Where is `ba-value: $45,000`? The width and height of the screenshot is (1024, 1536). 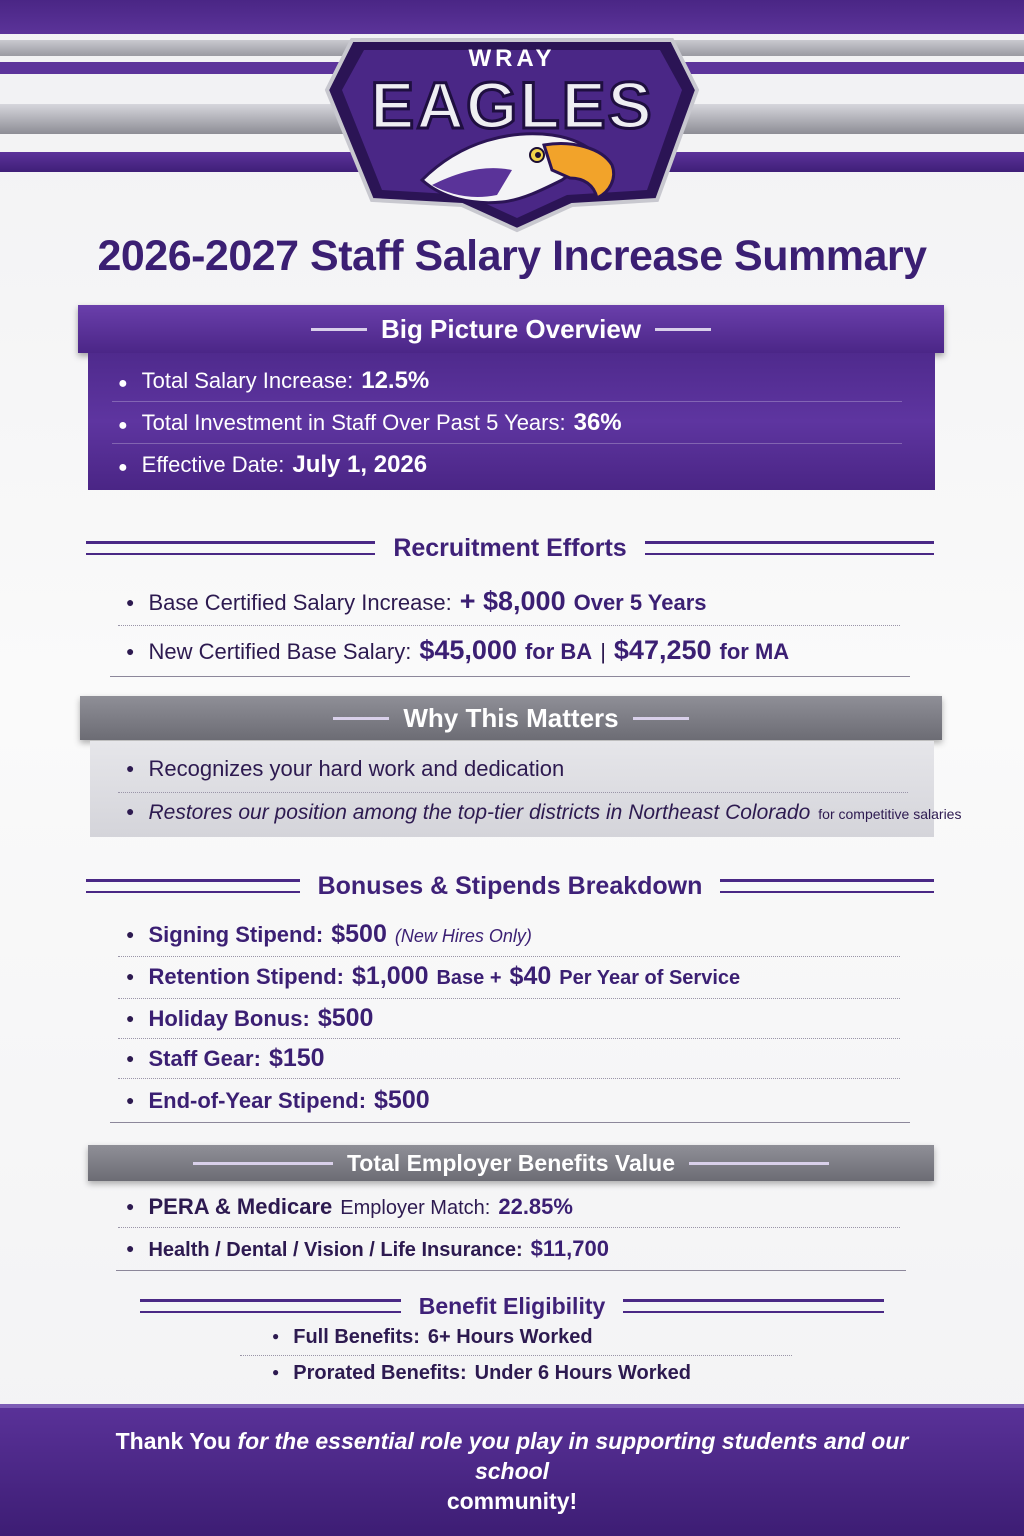
ba-value: $45,000 is located at coordinates (468, 650).